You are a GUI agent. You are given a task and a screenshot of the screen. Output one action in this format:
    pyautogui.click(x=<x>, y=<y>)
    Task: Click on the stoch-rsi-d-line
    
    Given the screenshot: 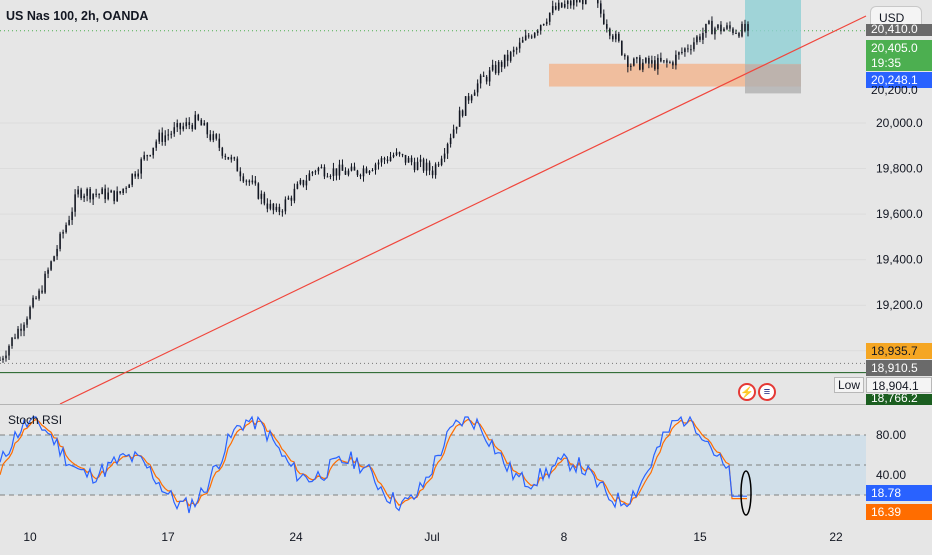 What is the action you would take?
    pyautogui.click(x=373, y=462)
    